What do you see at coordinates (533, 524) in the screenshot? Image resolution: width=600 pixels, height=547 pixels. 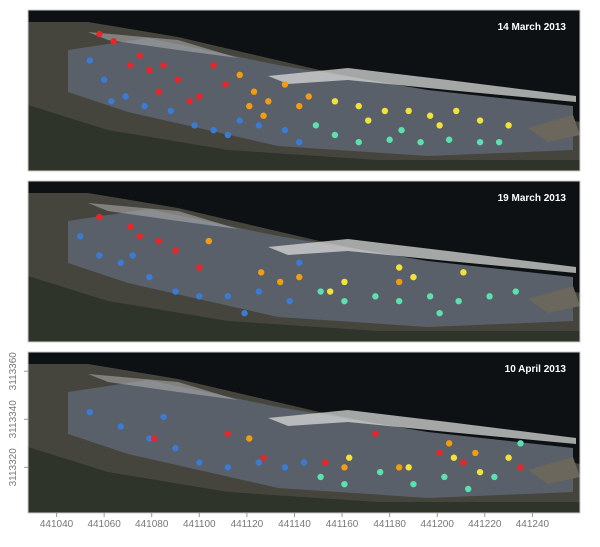 I see `x-tick-label: 441240` at bounding box center [533, 524].